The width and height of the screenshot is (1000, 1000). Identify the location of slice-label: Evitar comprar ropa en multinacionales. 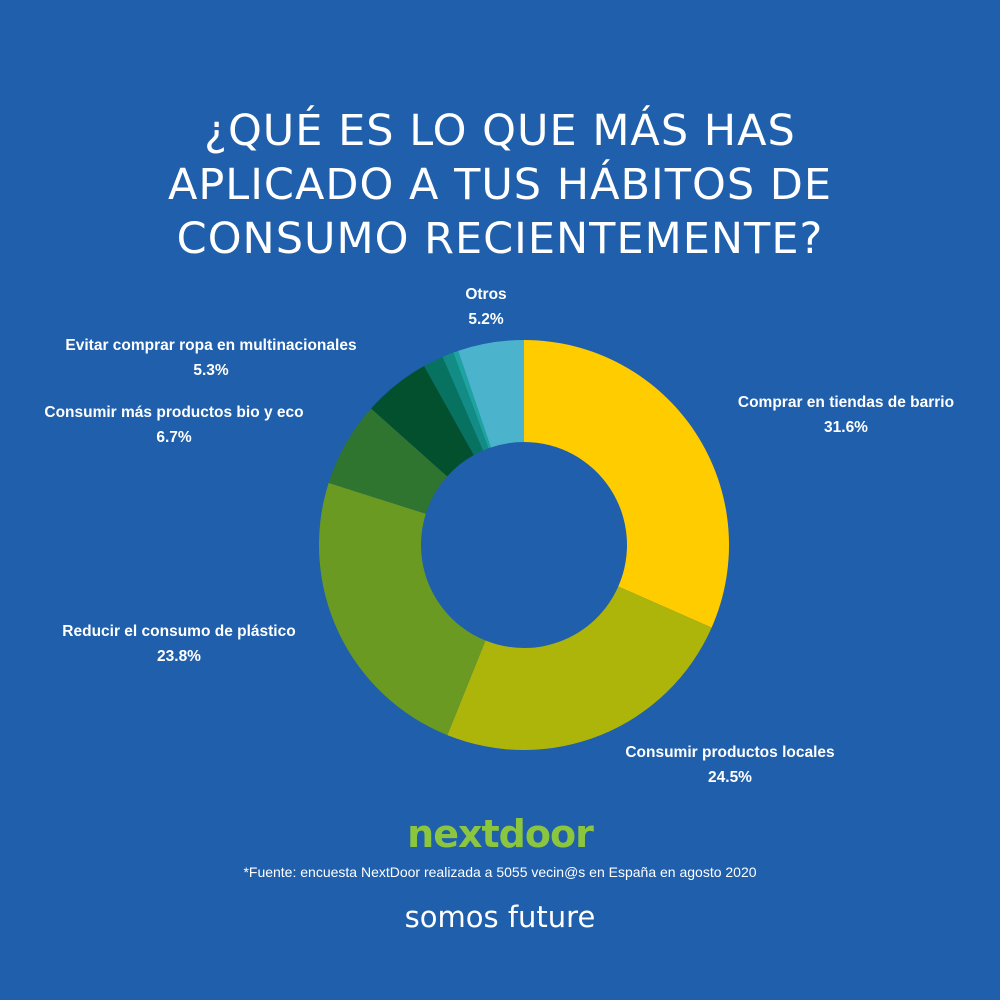
(210, 345).